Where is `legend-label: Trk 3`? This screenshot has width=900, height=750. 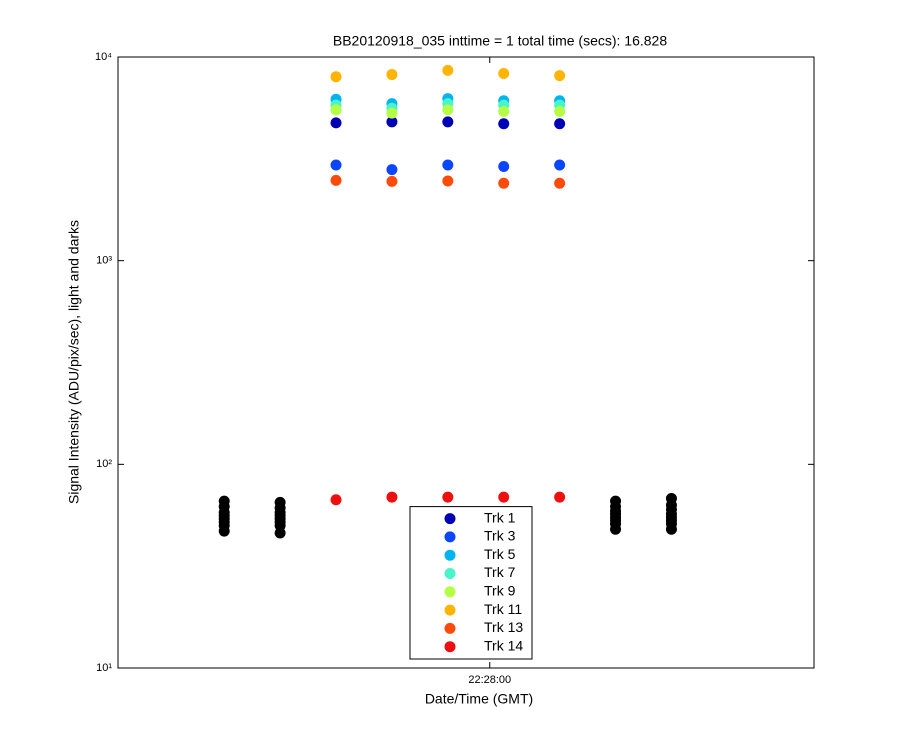 legend-label: Trk 3 is located at coordinates (500, 536).